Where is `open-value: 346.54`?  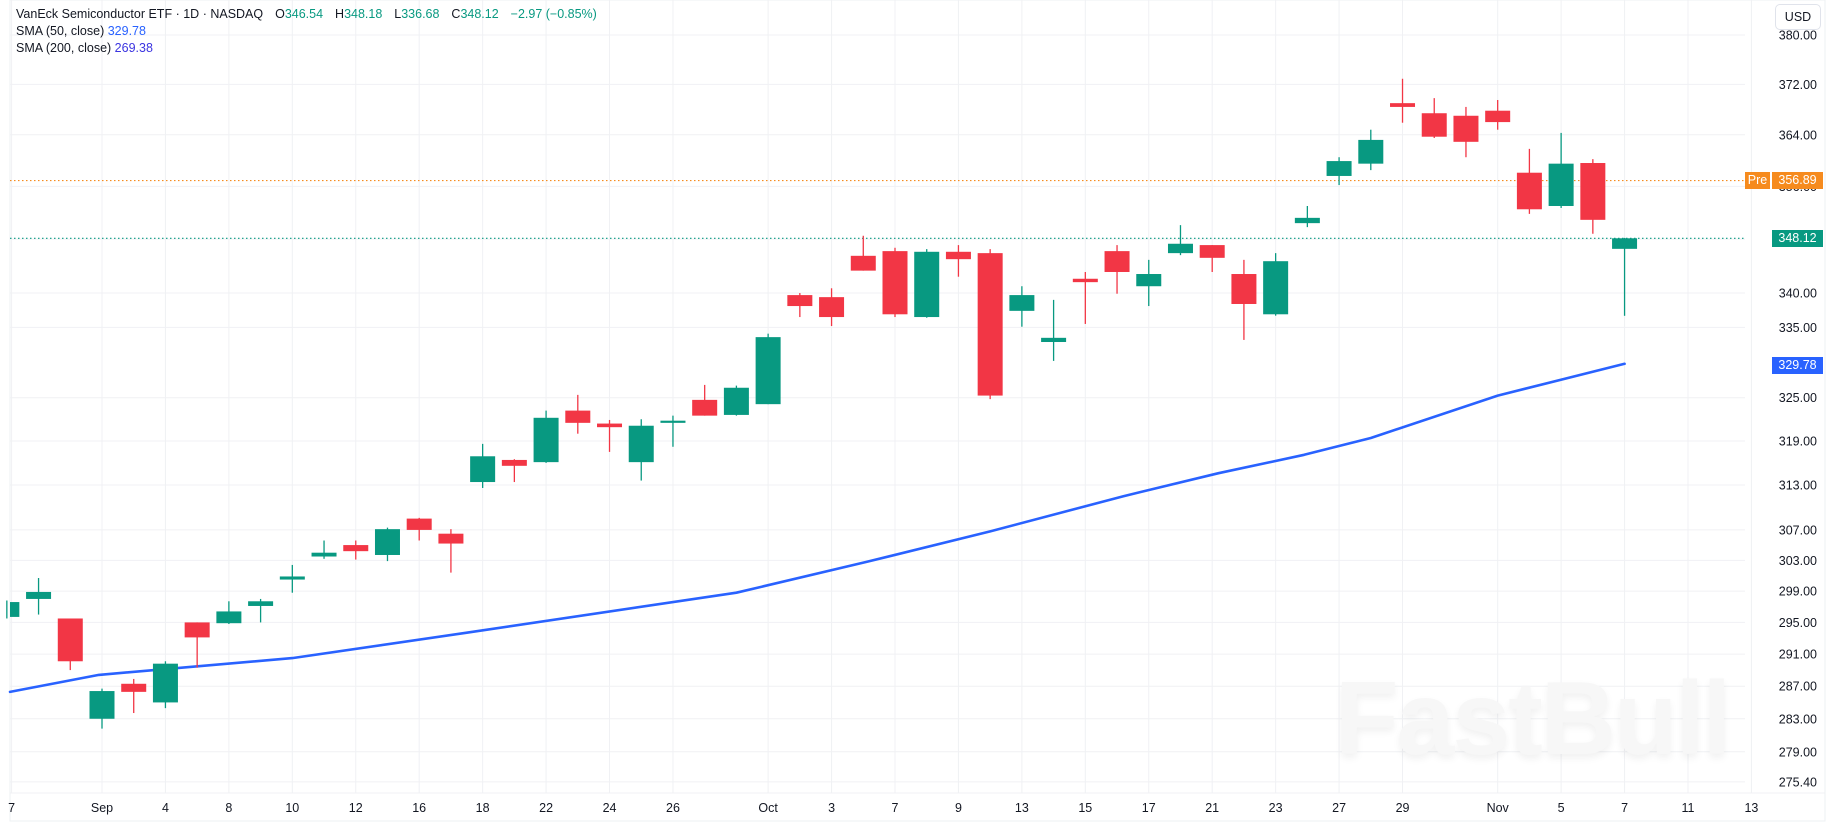 open-value: 346.54 is located at coordinates (304, 14).